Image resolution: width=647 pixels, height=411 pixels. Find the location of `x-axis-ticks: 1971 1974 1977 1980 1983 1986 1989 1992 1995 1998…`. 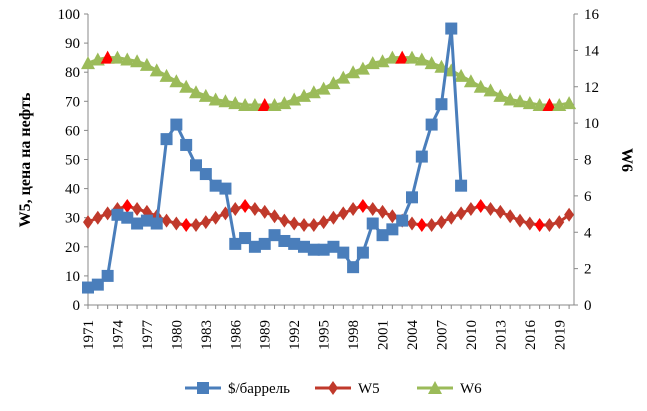

x-axis-ticks: 1971 1974 1977 1980 1983 1986 1989 1992 1995 1998… is located at coordinates (325, 328).